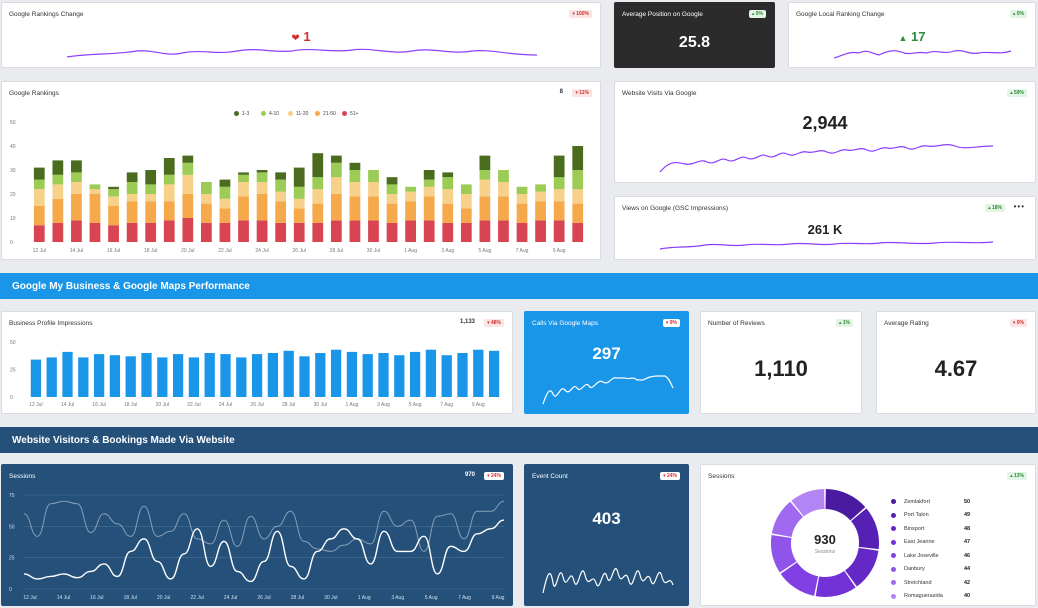 The height and width of the screenshot is (608, 1038). Describe the element at coordinates (13, 195) in the screenshot. I see `y-tick-label: 20` at that location.